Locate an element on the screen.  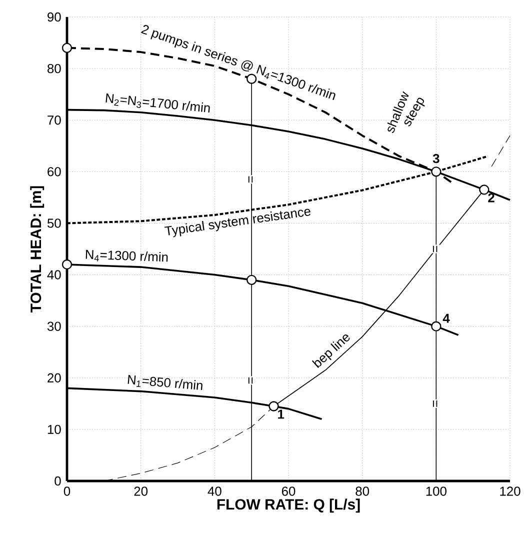
annotation: 3 is located at coordinates (436, 159).